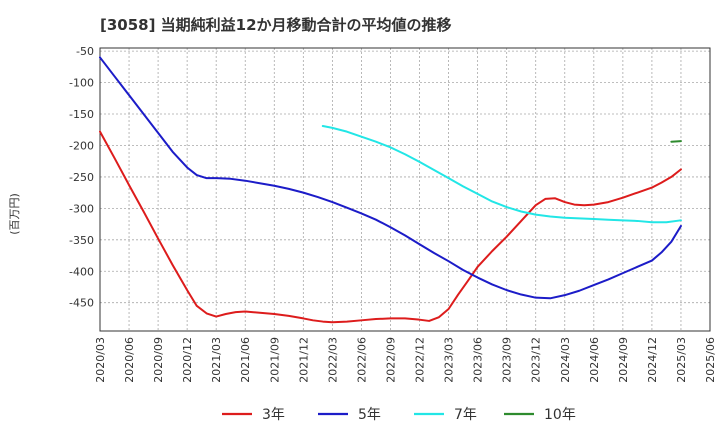 The image size is (720, 440). What do you see at coordinates (449, 360) in the screenshot?
I see `x-tick-label: 2023/03` at bounding box center [449, 360].